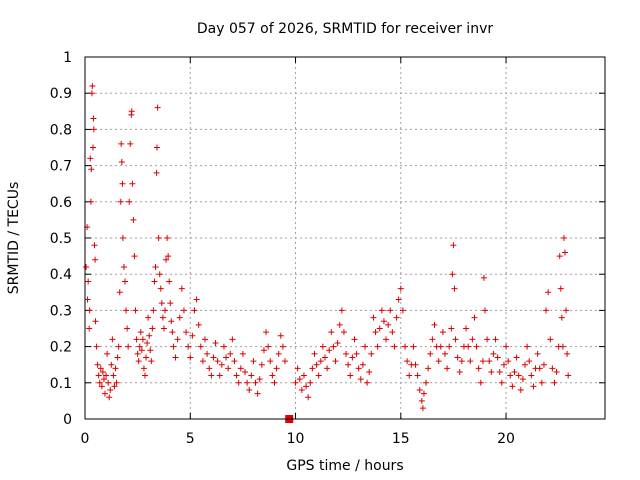  What do you see at coordinates (61, 130) in the screenshot?
I see `y-tick-label: 0.8` at bounding box center [61, 130].